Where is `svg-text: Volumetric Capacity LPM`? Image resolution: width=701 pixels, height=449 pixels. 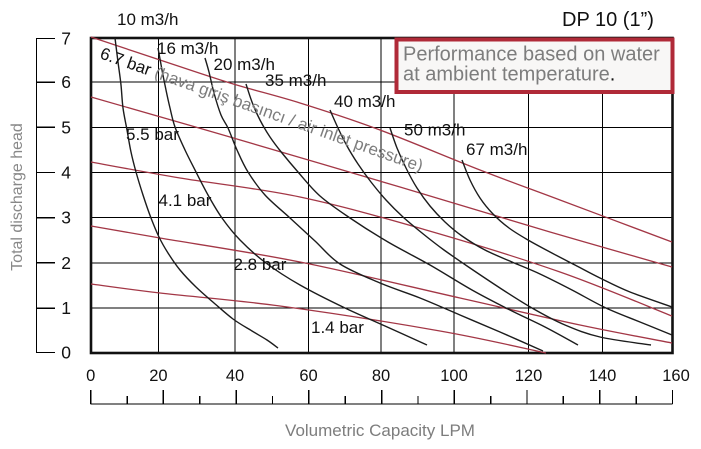
svg-text: Volumetric Capacity LPM is located at coordinates (380, 430).